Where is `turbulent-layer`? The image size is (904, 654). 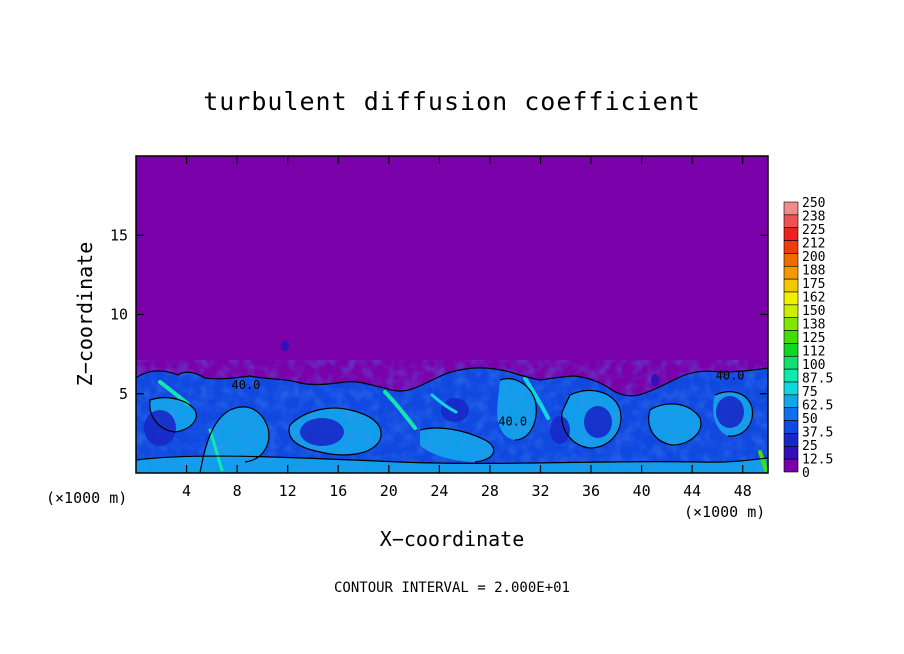
turbulent-layer is located at coordinates (452, 407).